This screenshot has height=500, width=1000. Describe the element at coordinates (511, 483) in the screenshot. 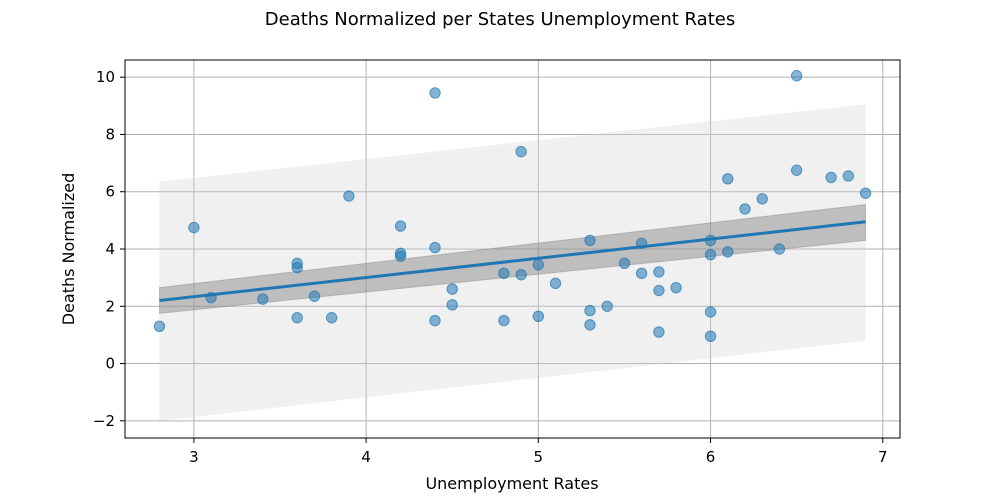

I see `x-axis-label: Unemployment Rates` at that location.